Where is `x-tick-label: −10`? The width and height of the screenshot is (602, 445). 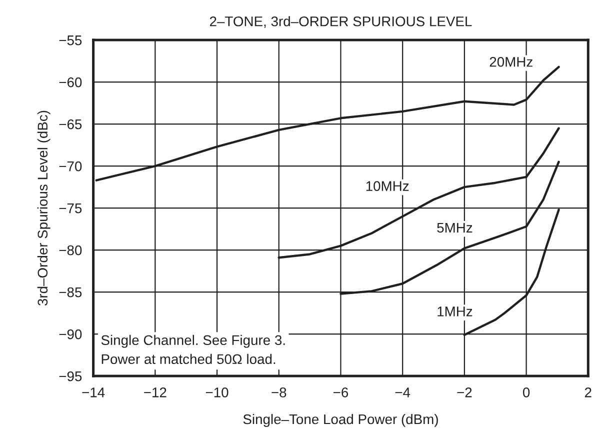
x-tick-label: −10 is located at coordinates (217, 393).